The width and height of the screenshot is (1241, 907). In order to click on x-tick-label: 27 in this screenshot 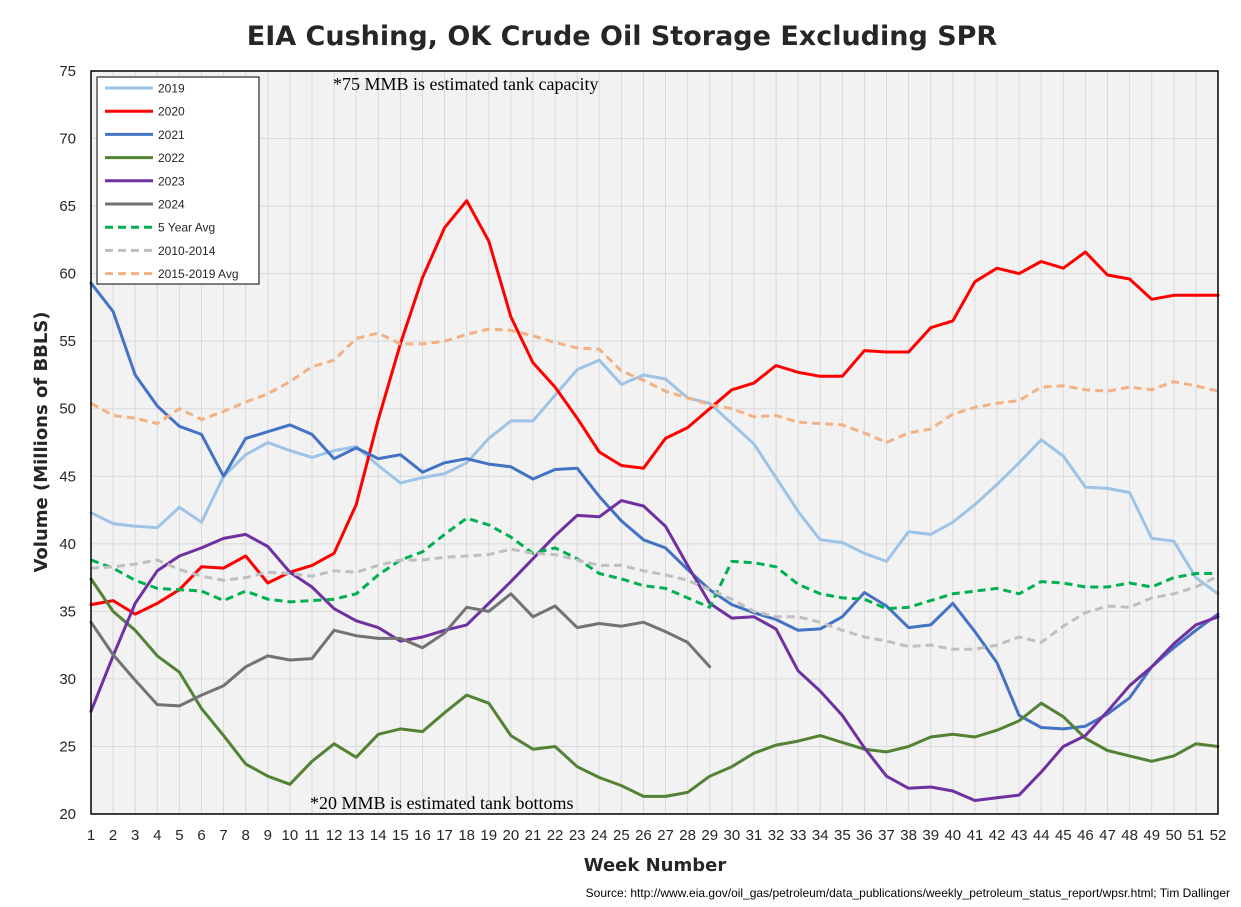, I will do `click(665, 835)`.